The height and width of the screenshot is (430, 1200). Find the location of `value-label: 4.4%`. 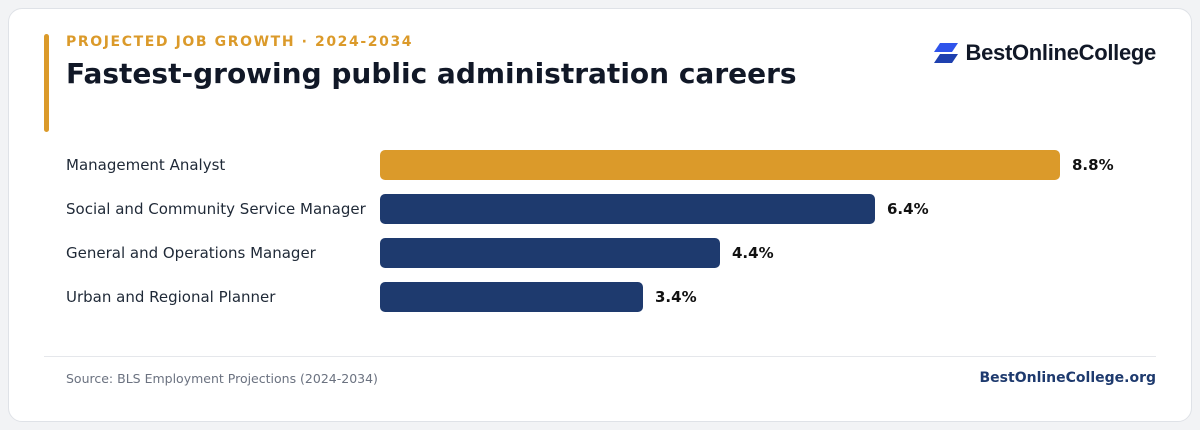

value-label: 4.4% is located at coordinates (753, 253).